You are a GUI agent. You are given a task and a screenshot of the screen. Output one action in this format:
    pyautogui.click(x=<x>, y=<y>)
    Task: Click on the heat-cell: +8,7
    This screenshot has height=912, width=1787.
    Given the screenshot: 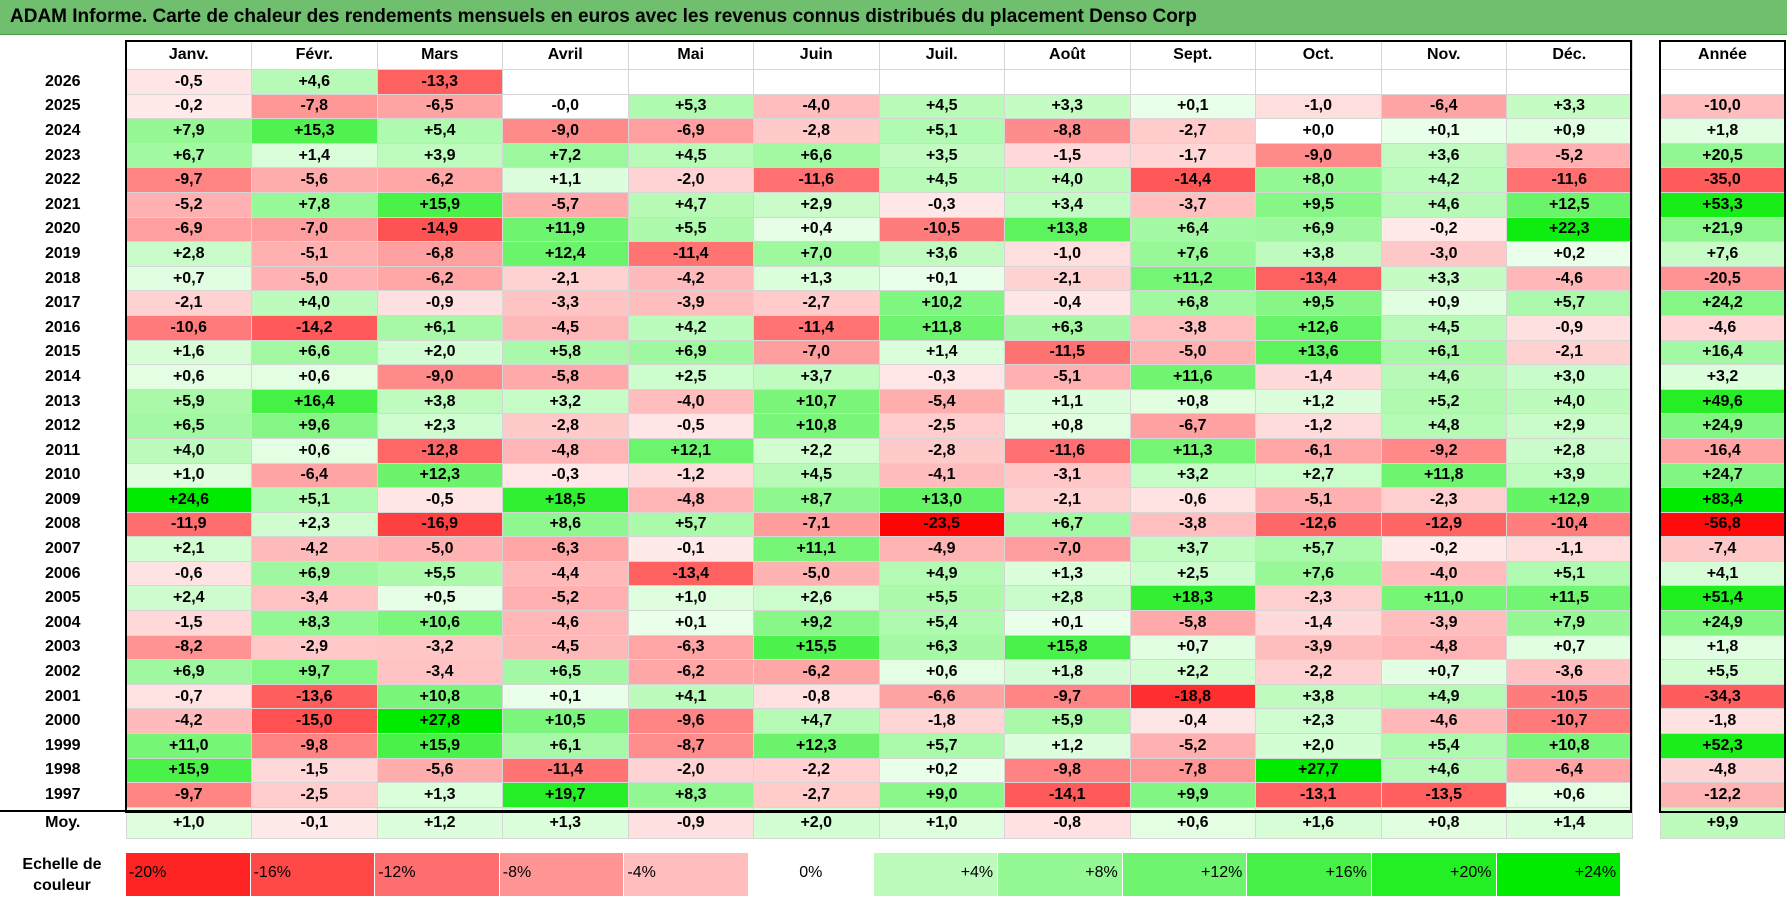 What is the action you would take?
    pyautogui.click(x=816, y=500)
    